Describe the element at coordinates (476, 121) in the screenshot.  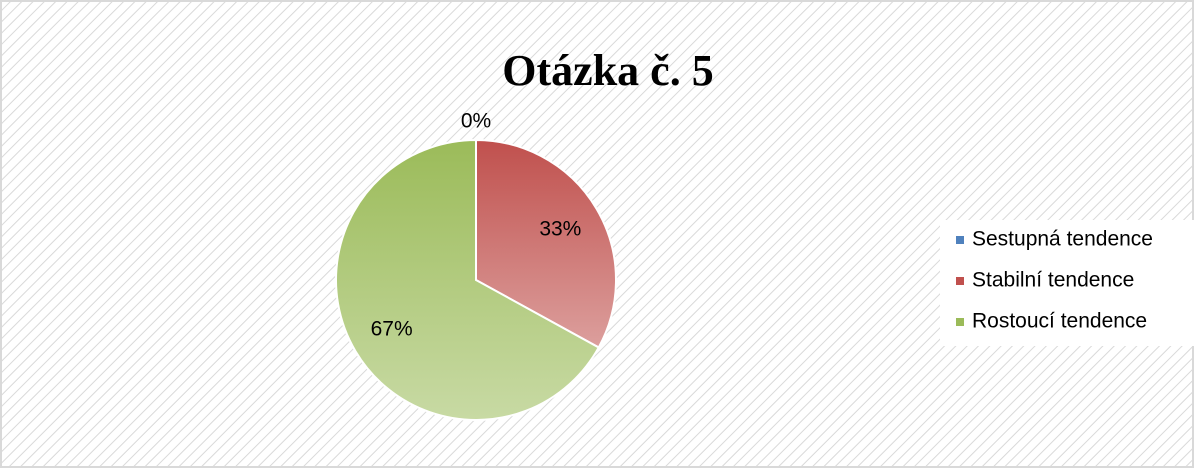
I see `data-label: 0%` at that location.